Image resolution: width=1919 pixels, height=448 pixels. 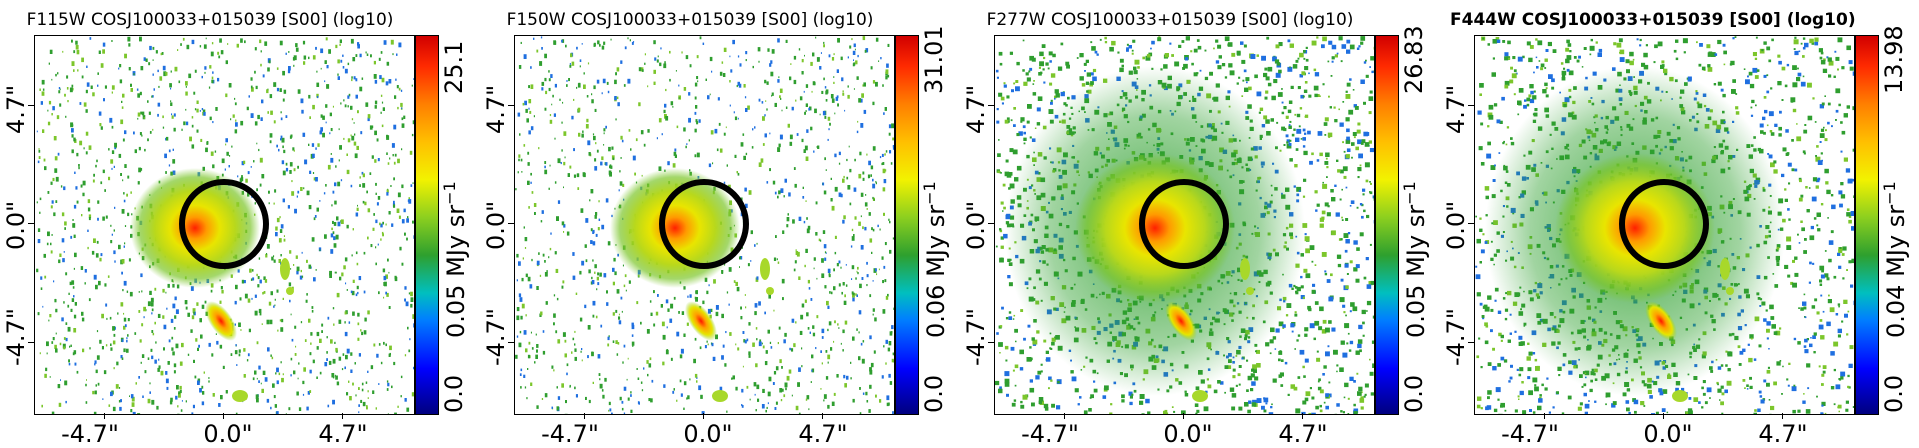 What do you see at coordinates (1896, 311) in the screenshot?
I see `colorbar-mid-value: 0.04` at bounding box center [1896, 311].